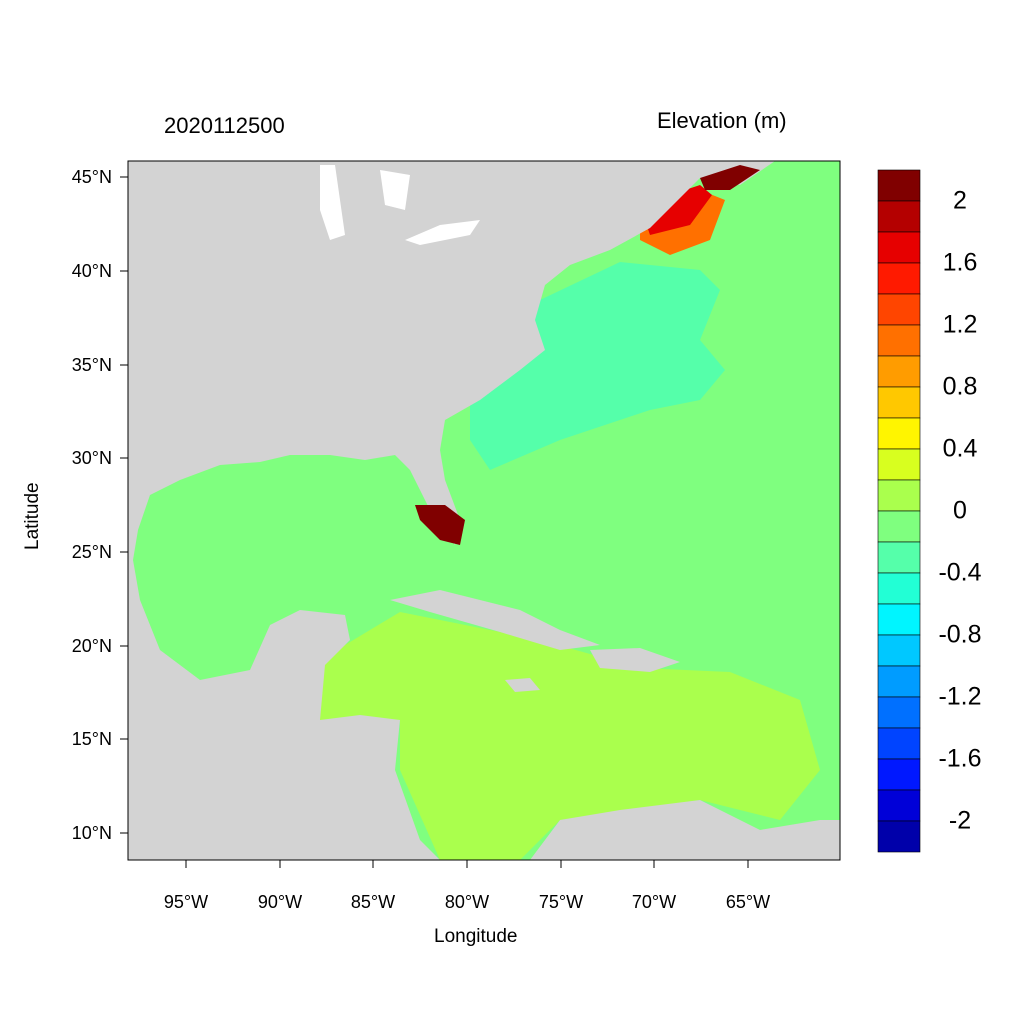 The width and height of the screenshot is (1024, 1024). What do you see at coordinates (224, 125) in the screenshot?
I see `date-label: 2020112500` at bounding box center [224, 125].